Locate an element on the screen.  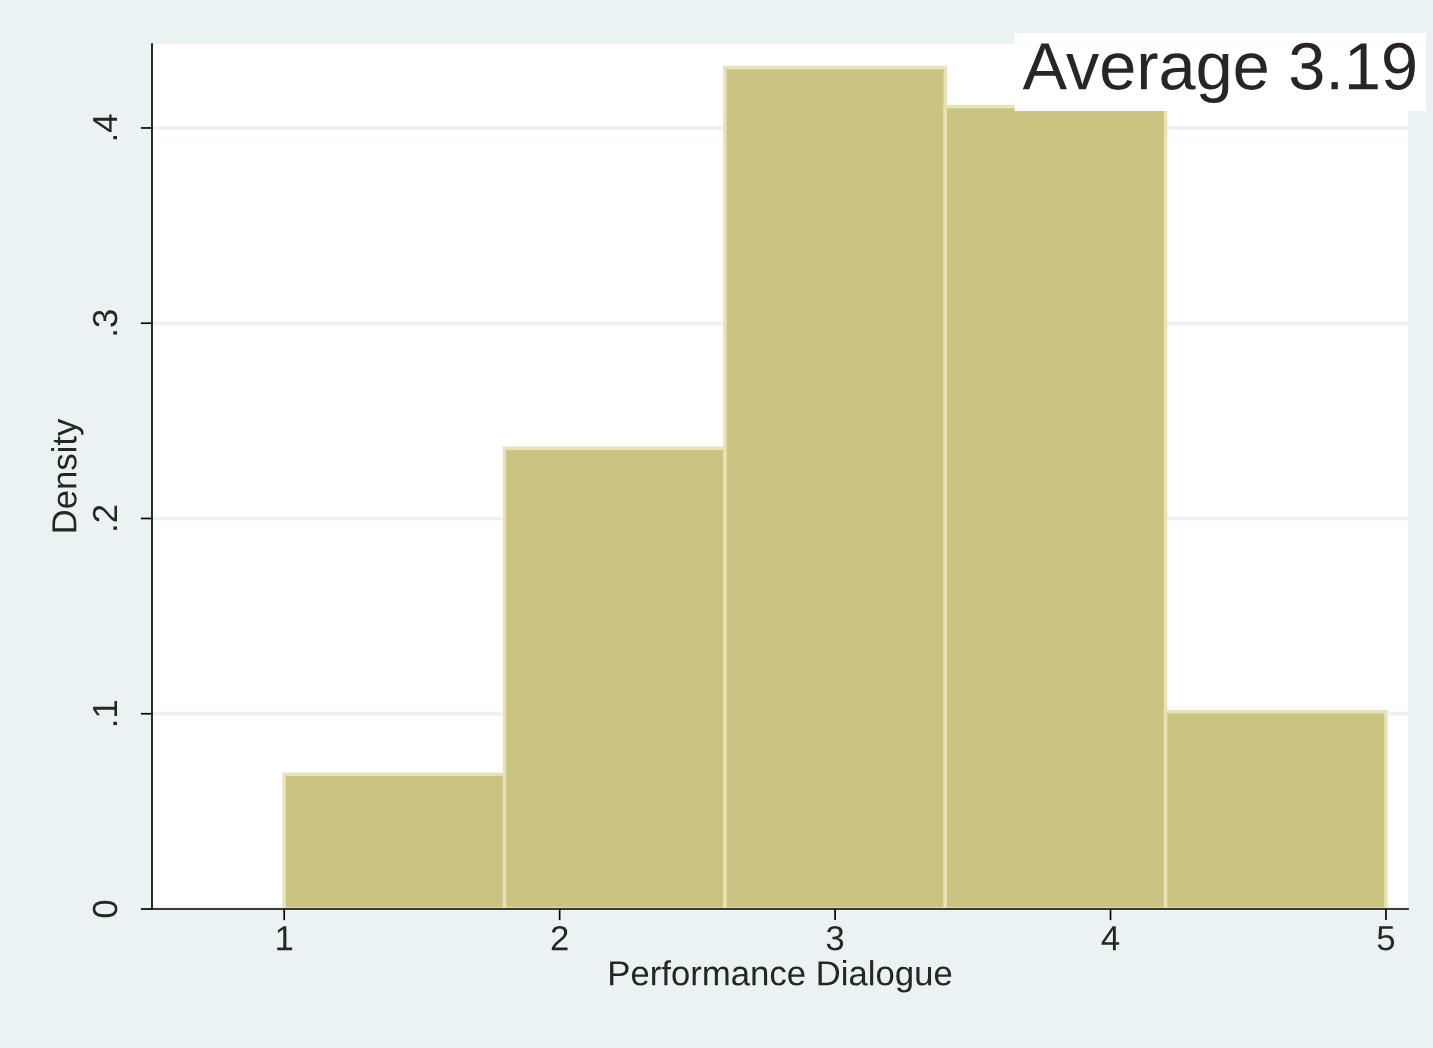
x-tick-label: 5 is located at coordinates (1386, 938).